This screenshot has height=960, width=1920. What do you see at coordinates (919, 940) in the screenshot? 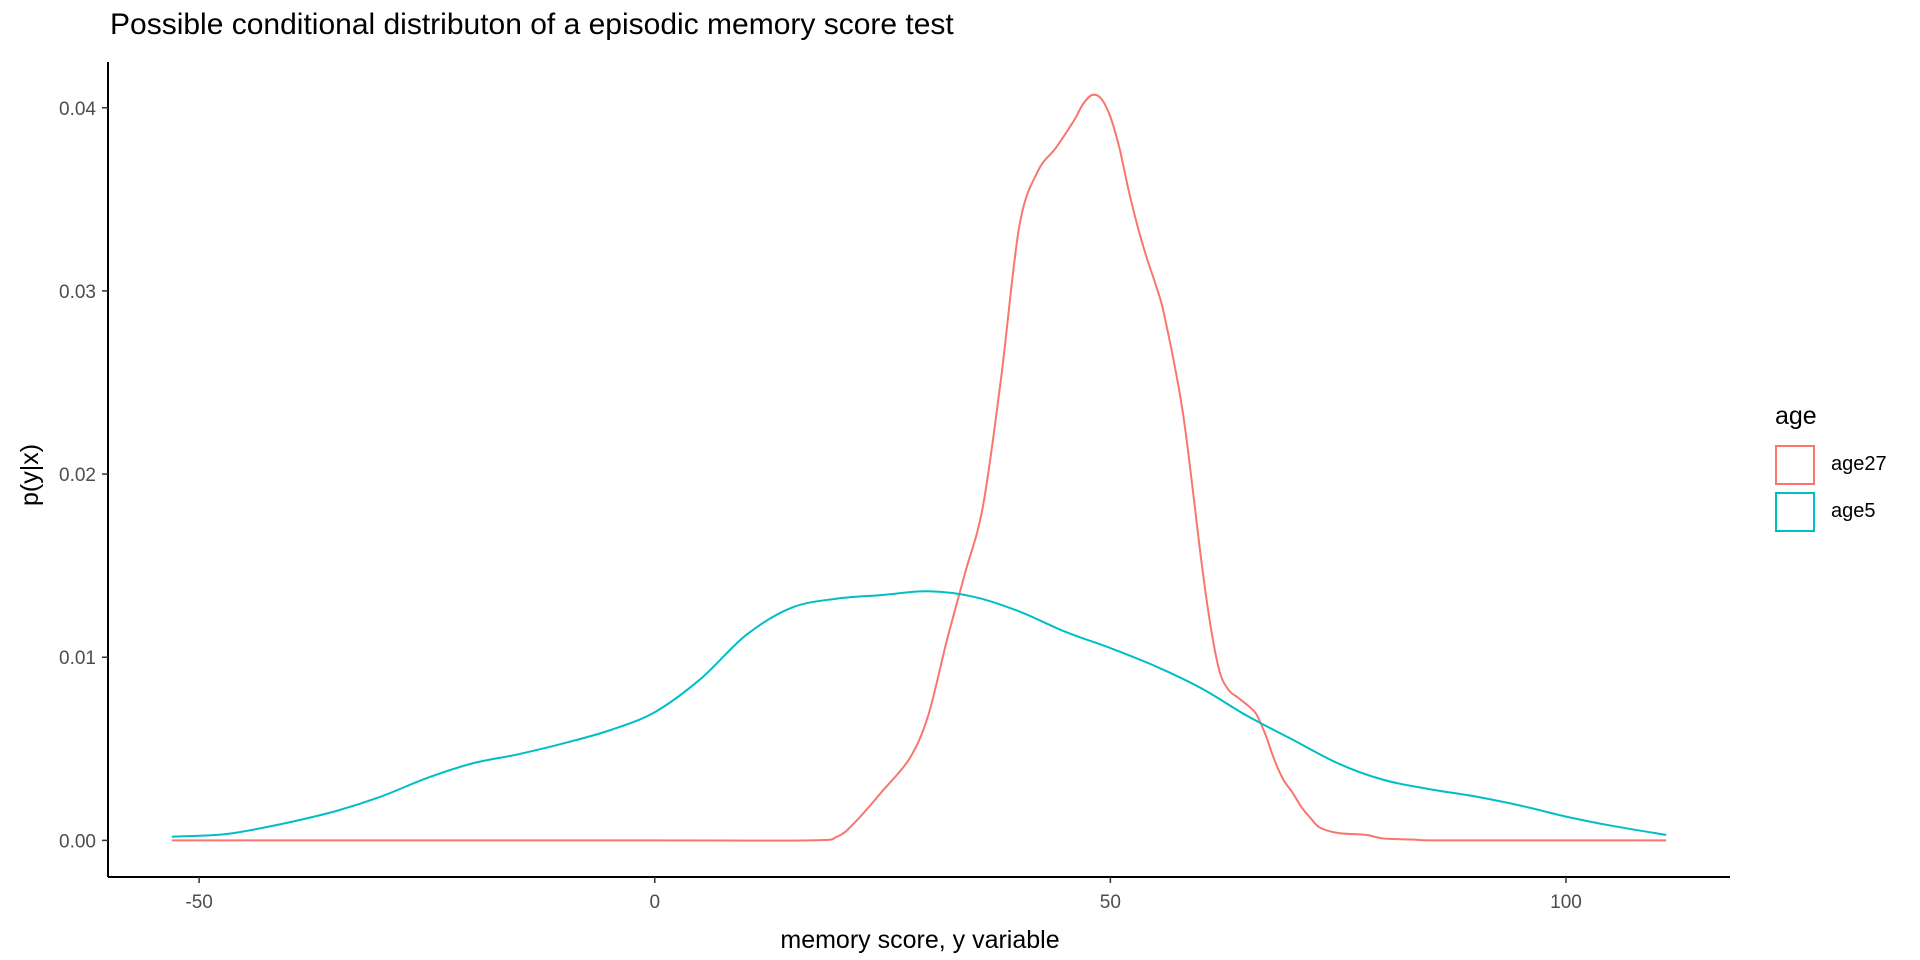
I see `x-axis-title: memory score, y variable` at bounding box center [919, 940].